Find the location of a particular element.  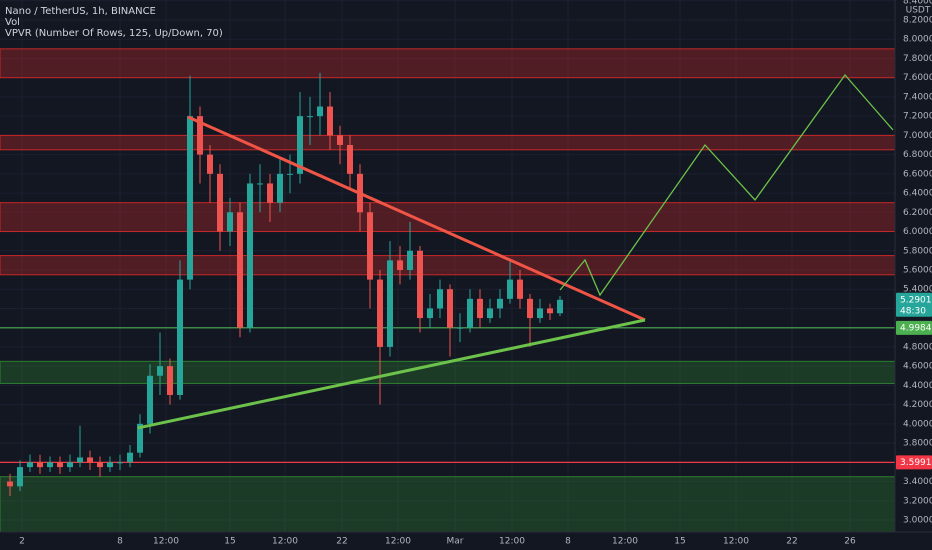

price-tag-label: 4.9984 is located at coordinates (916, 328).